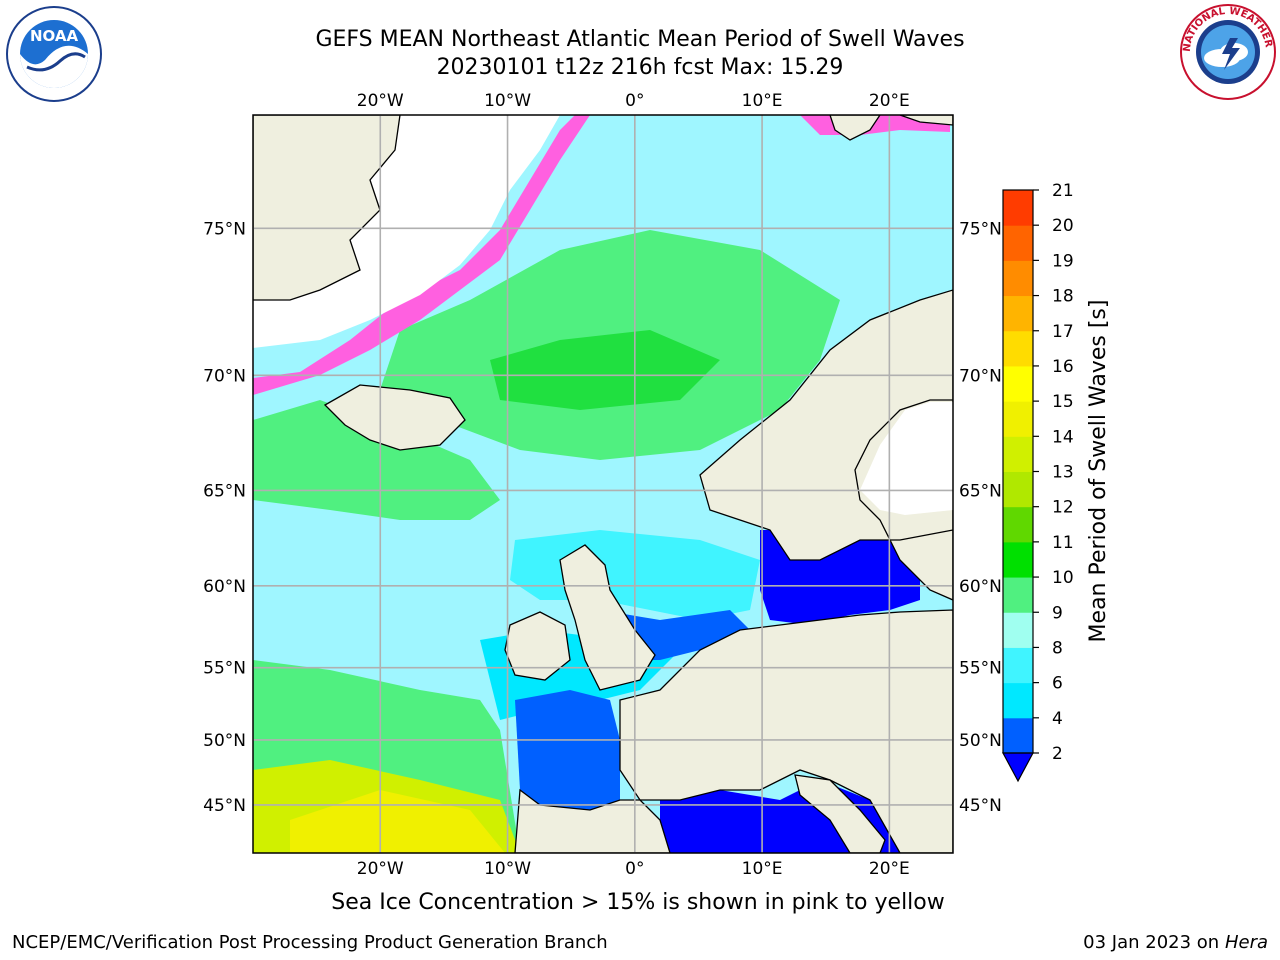  What do you see at coordinates (1057, 719) in the screenshot?
I see `colorbar-tick-label: 4` at bounding box center [1057, 719].